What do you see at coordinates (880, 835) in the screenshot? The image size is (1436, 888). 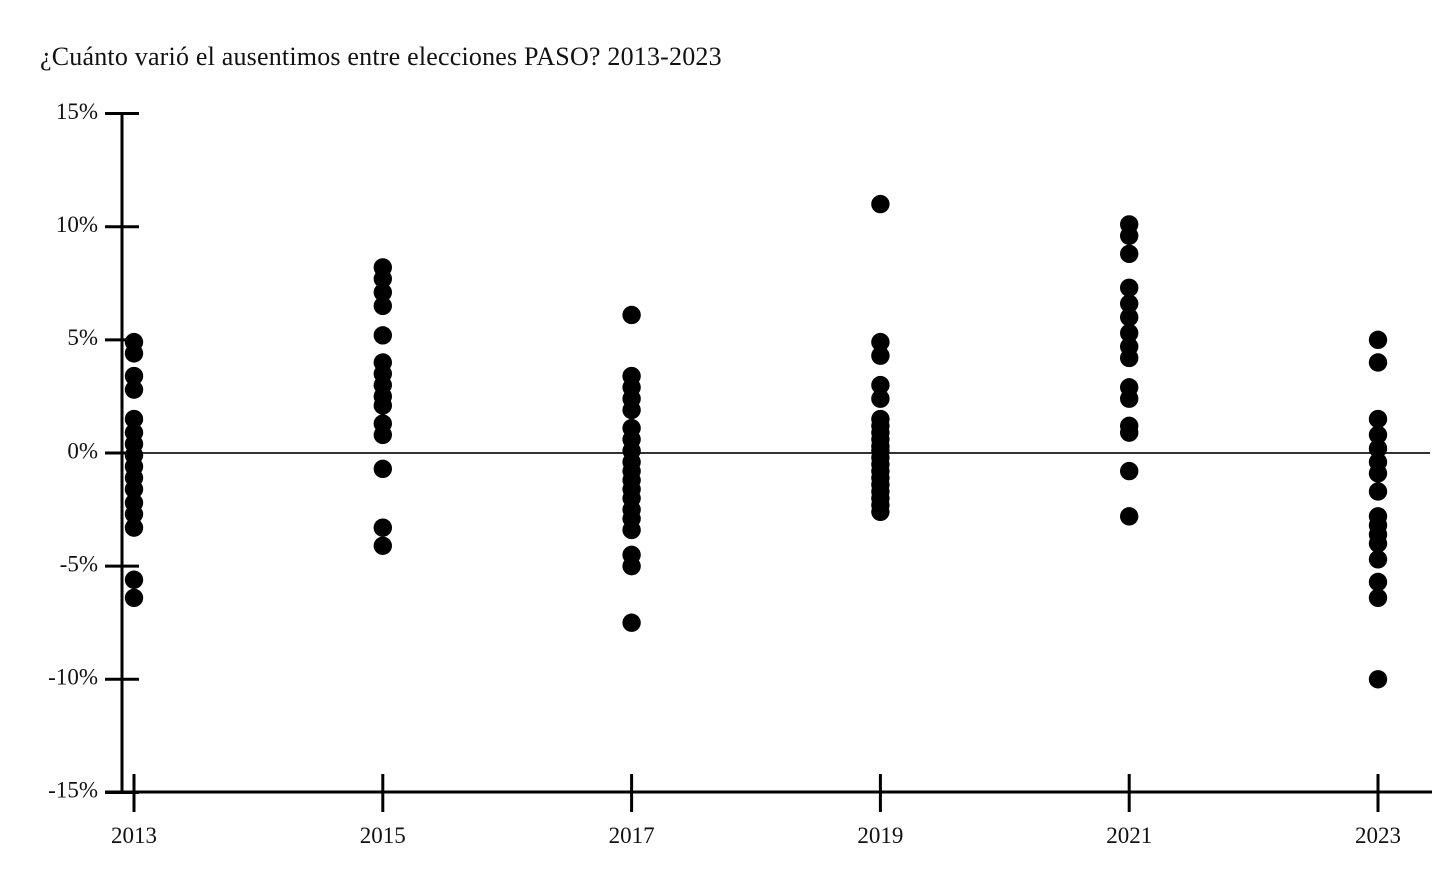 I see `x-axis-tick-label: 2019` at bounding box center [880, 835].